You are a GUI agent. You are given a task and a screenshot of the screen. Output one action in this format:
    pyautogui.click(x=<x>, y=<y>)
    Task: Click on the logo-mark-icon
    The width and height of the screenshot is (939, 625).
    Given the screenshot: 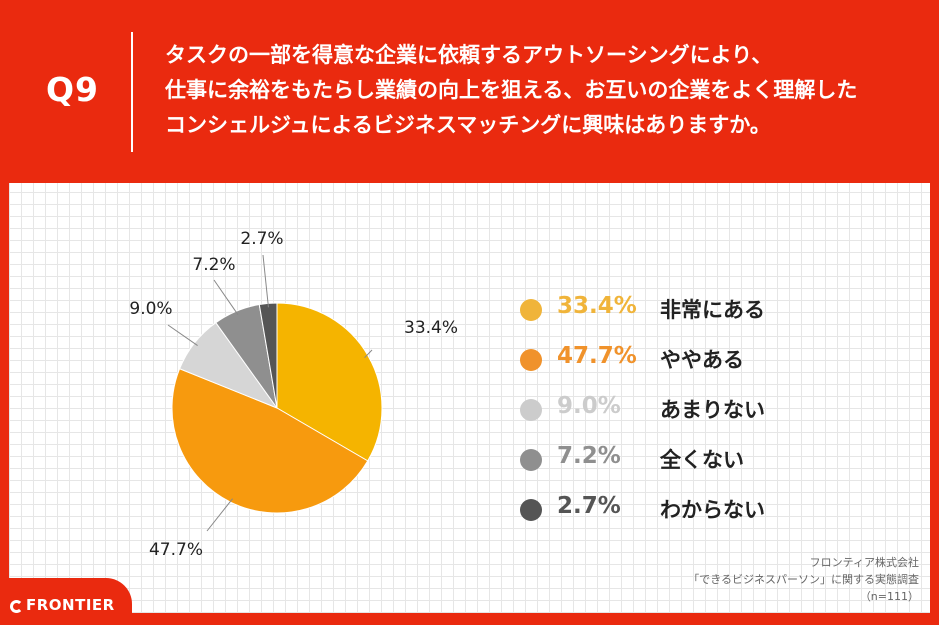 What is the action you would take?
    pyautogui.click(x=16, y=606)
    